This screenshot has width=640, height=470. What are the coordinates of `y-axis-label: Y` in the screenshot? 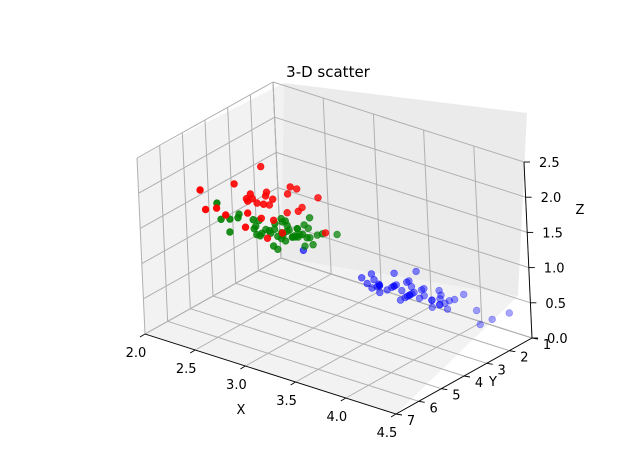 It's located at (492, 382).